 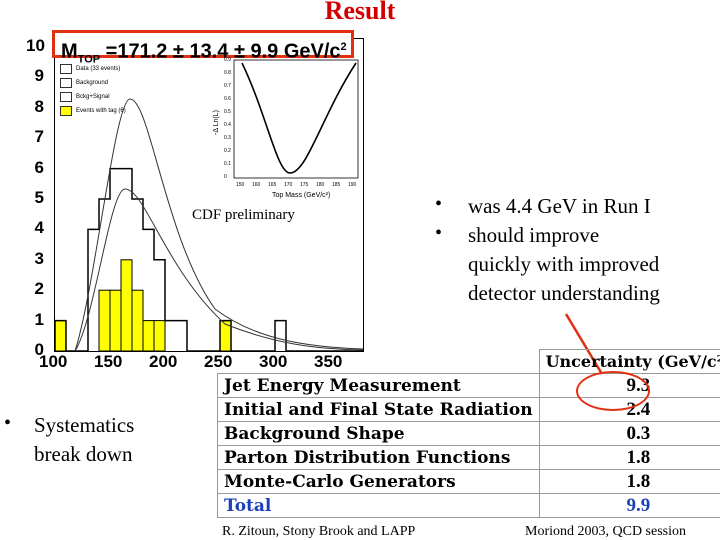 I want to click on bullet-improve: should improve, so click(x=534, y=235).